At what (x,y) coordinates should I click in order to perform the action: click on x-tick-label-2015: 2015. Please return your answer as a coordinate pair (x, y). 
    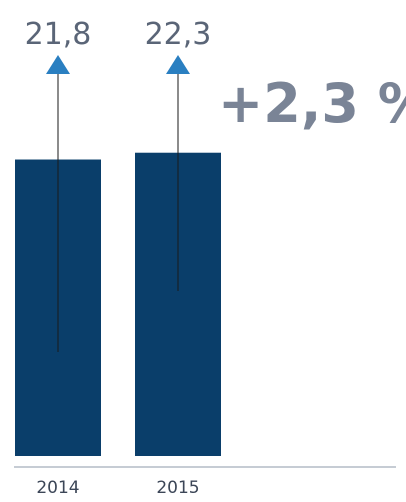
    Looking at the image, I should click on (177, 488).